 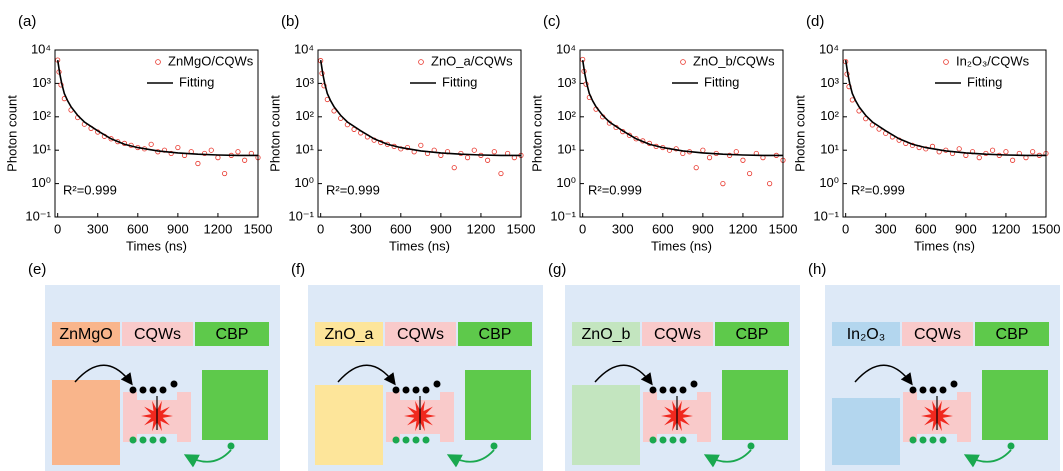 What do you see at coordinates (683, 121) in the screenshot?
I see `plot` at bounding box center [683, 121].